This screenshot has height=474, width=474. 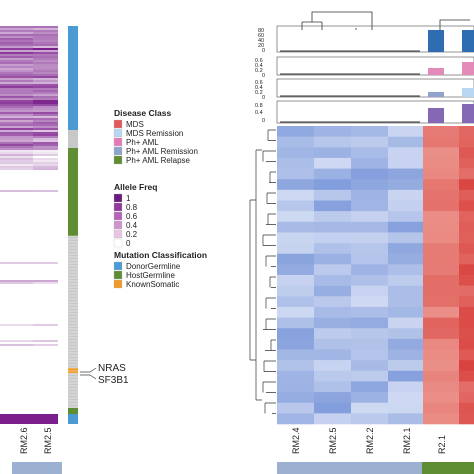 I want to click on gene-callout: NRAS SF3B1, so click(x=104, y=374).